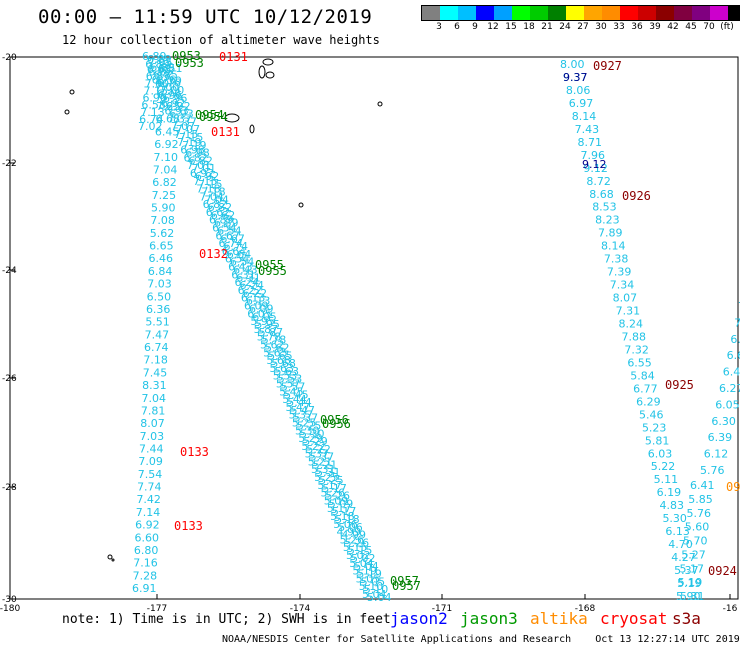 The width and height of the screenshot is (740, 650). I want to click on wave-height-value: 6.64, so click(234, 251).